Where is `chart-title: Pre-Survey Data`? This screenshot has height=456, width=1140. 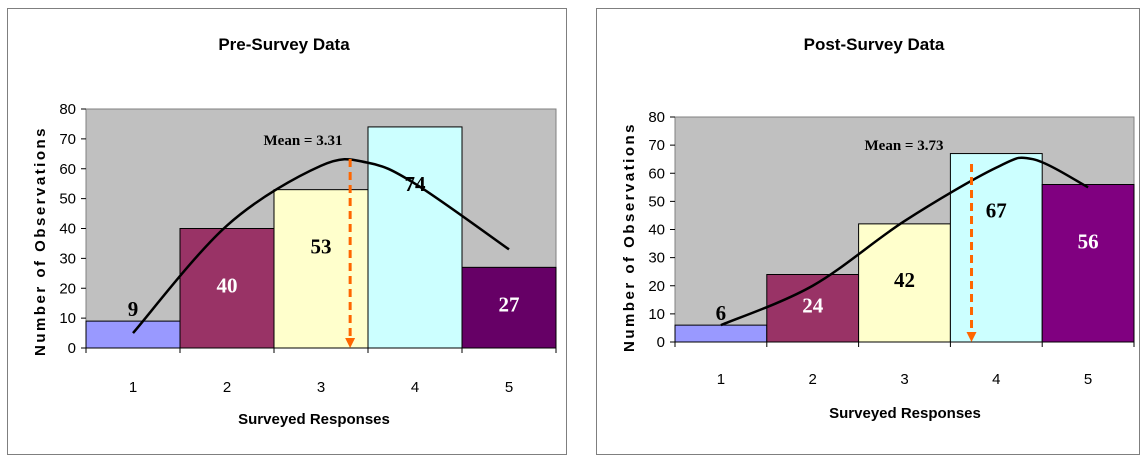 chart-title: Pre-Survey Data is located at coordinates (284, 44).